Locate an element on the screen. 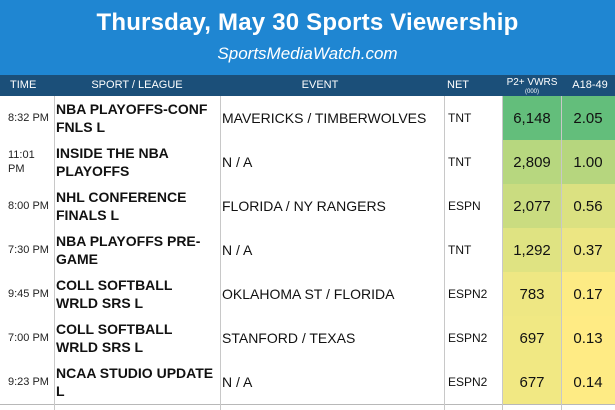  viewers-cell: 2,809 is located at coordinates (532, 162).